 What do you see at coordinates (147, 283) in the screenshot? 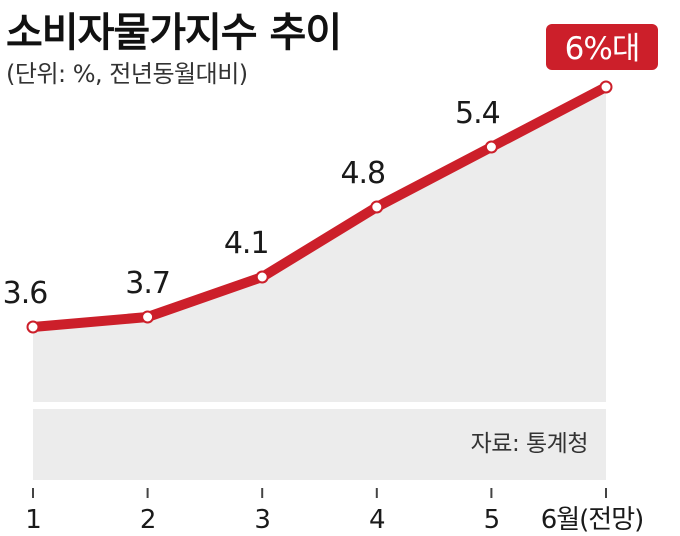
I see `data-label-2: 3.7` at bounding box center [147, 283].